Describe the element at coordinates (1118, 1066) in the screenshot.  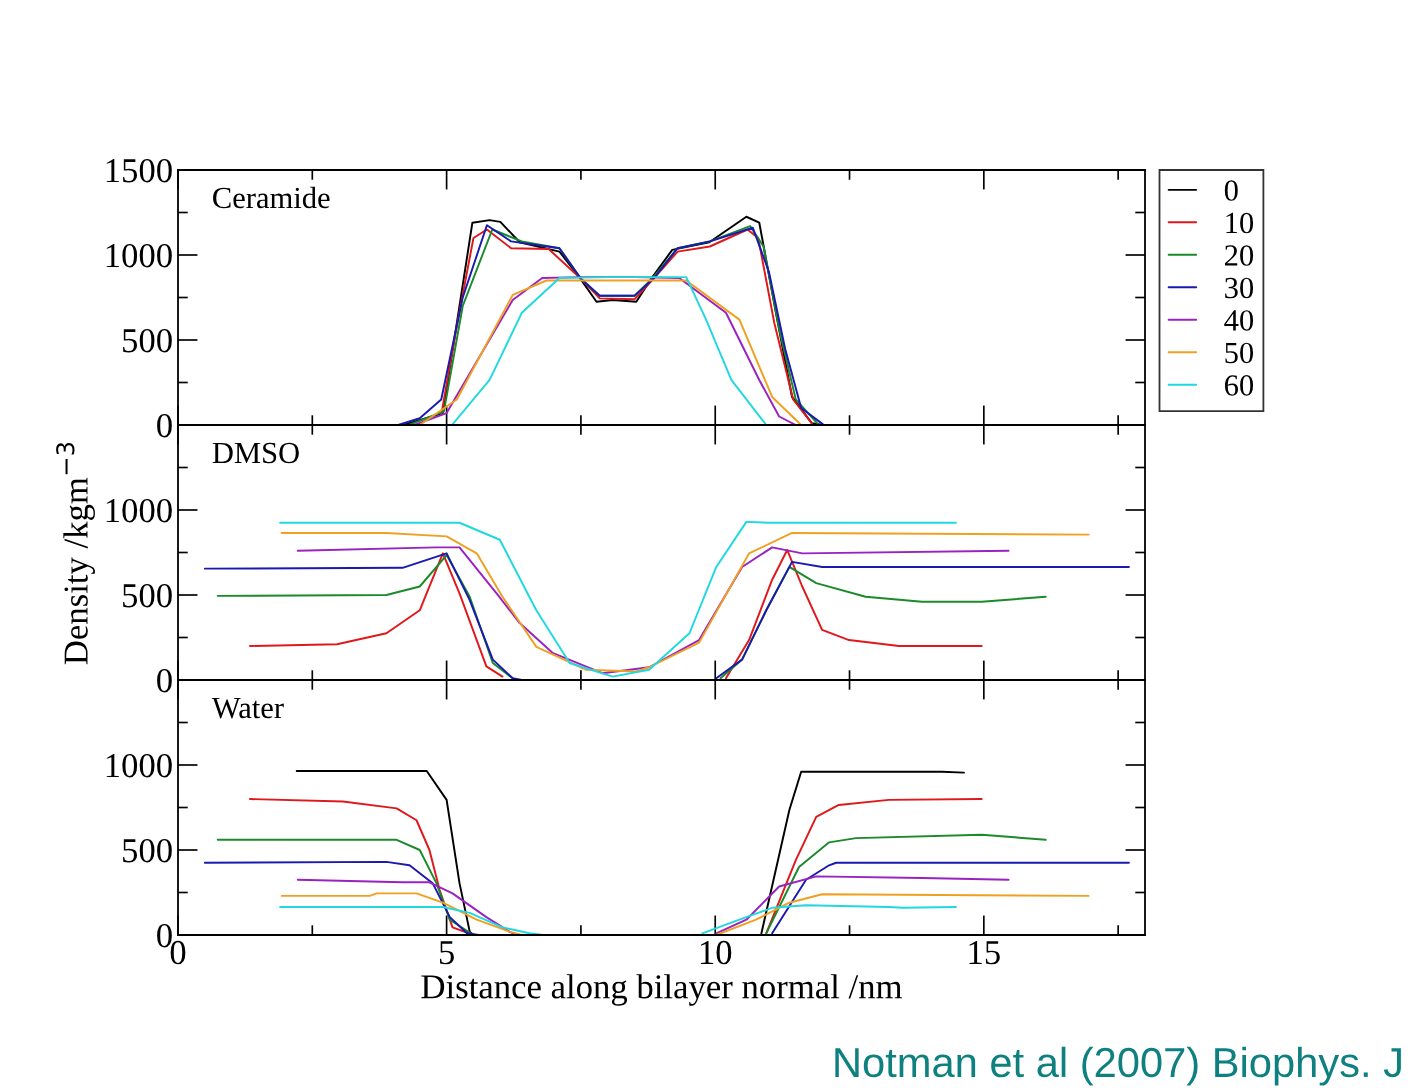
I see `text: Notman et al (2007) Biophys. J` at that location.